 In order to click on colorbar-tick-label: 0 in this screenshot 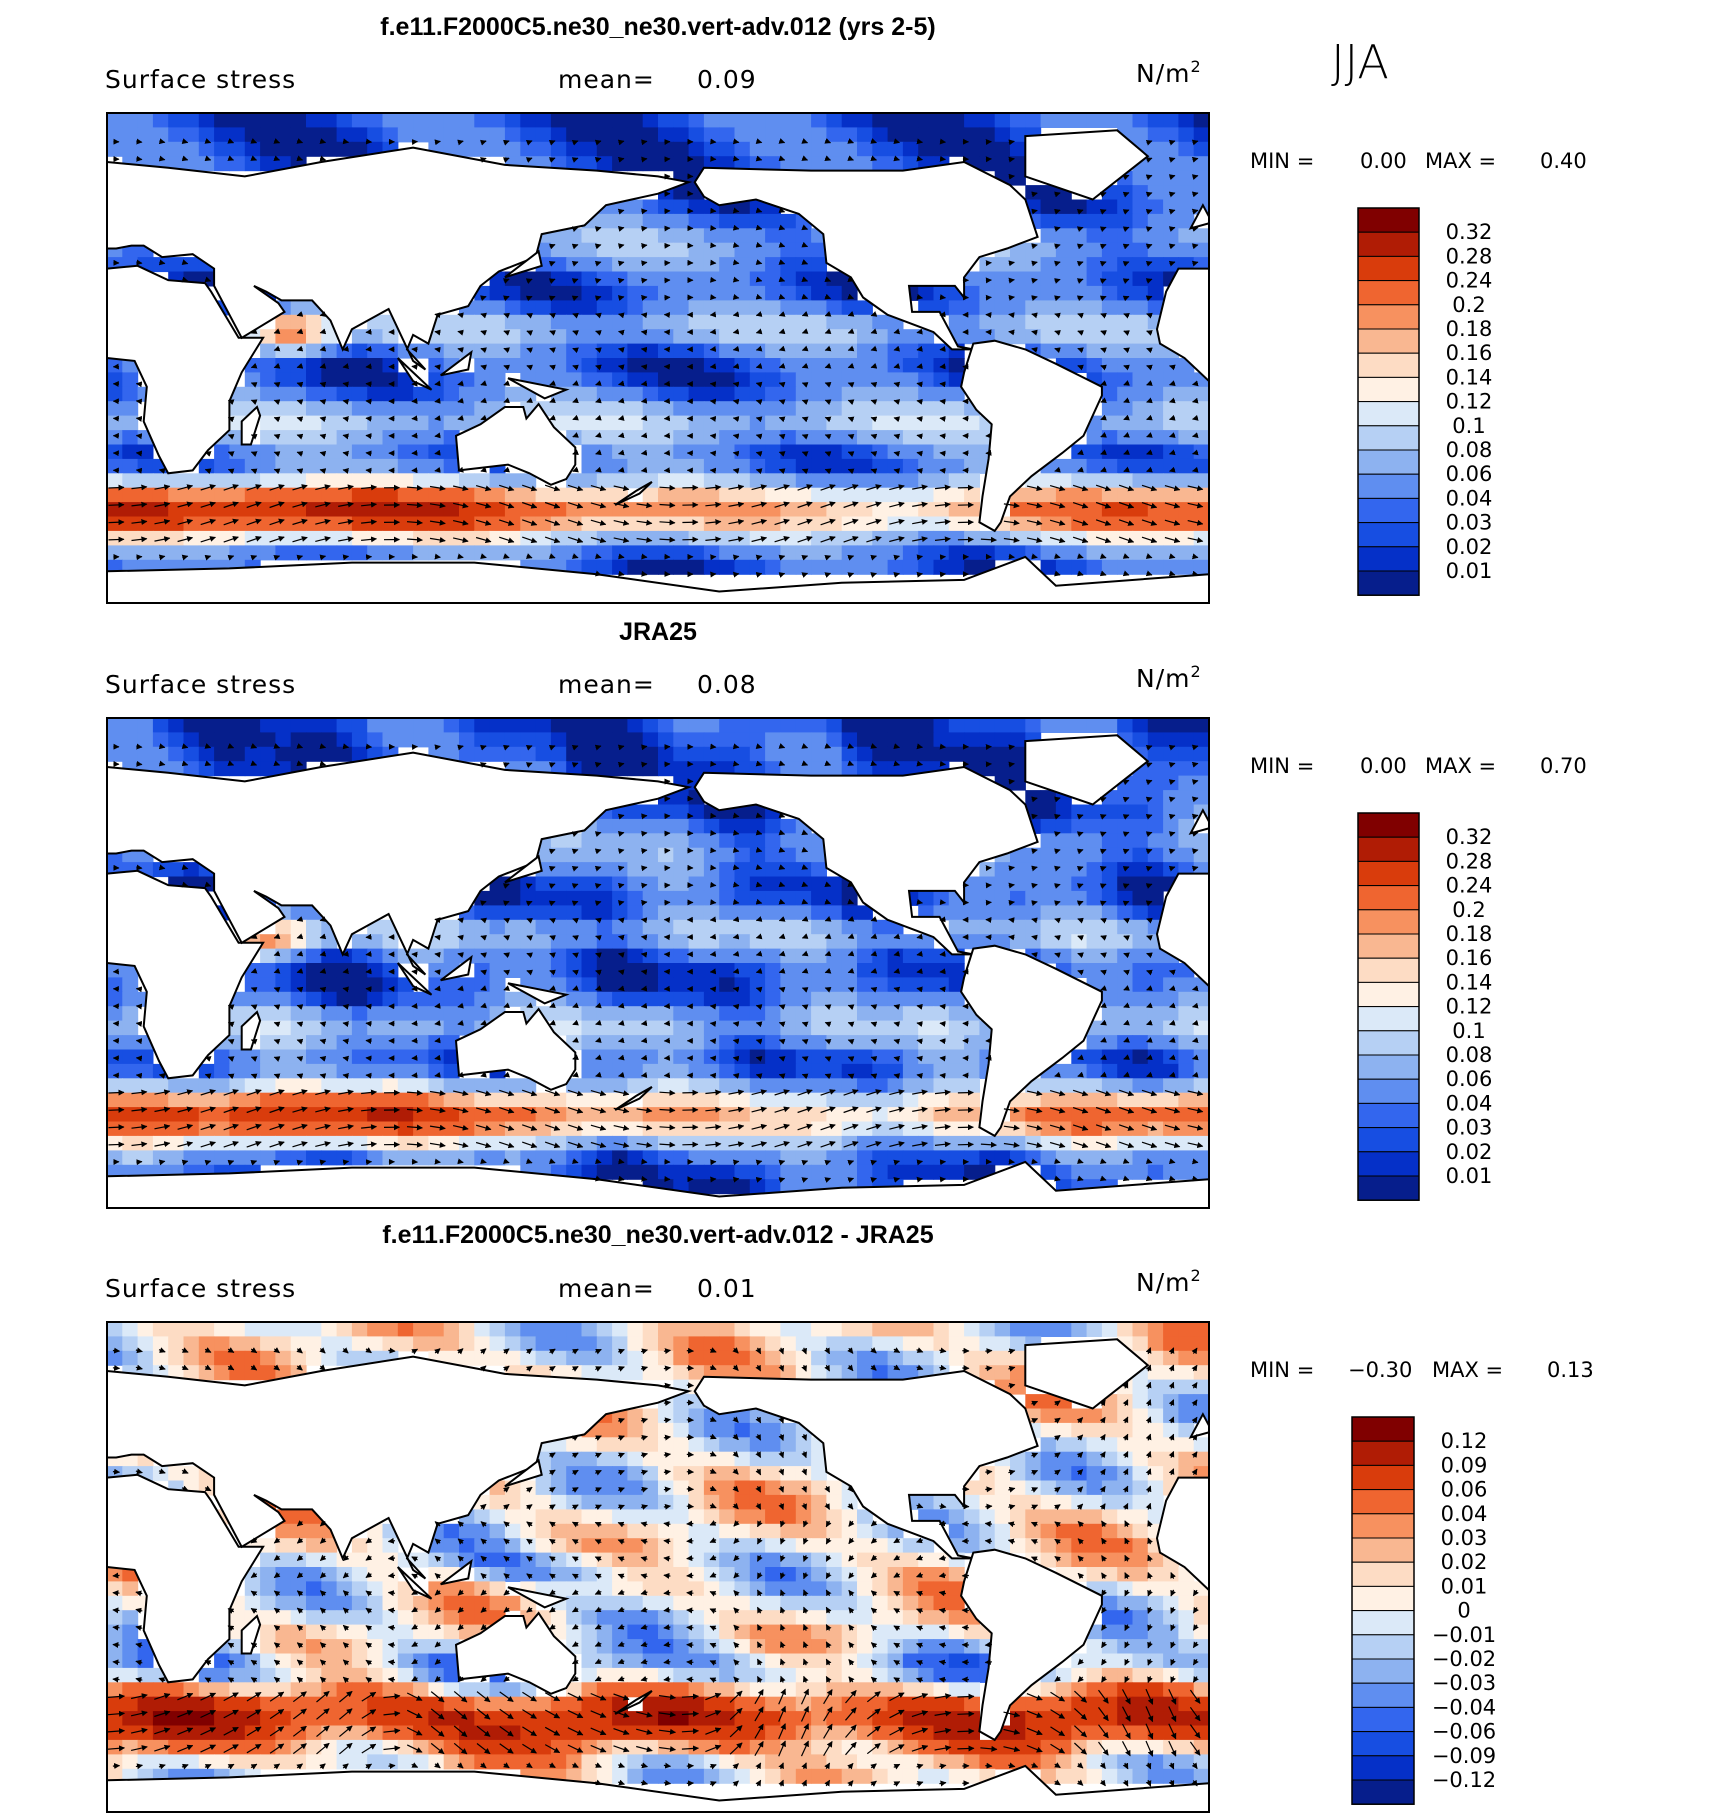, I will do `click(1463, 1611)`.